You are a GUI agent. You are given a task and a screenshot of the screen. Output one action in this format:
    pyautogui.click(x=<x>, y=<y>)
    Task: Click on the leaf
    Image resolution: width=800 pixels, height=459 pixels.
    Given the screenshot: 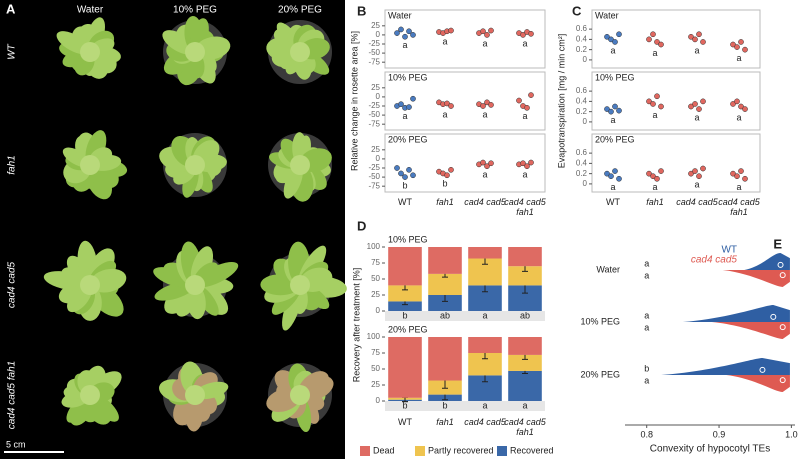 What is the action you would take?
    pyautogui.click(x=216, y=275)
    